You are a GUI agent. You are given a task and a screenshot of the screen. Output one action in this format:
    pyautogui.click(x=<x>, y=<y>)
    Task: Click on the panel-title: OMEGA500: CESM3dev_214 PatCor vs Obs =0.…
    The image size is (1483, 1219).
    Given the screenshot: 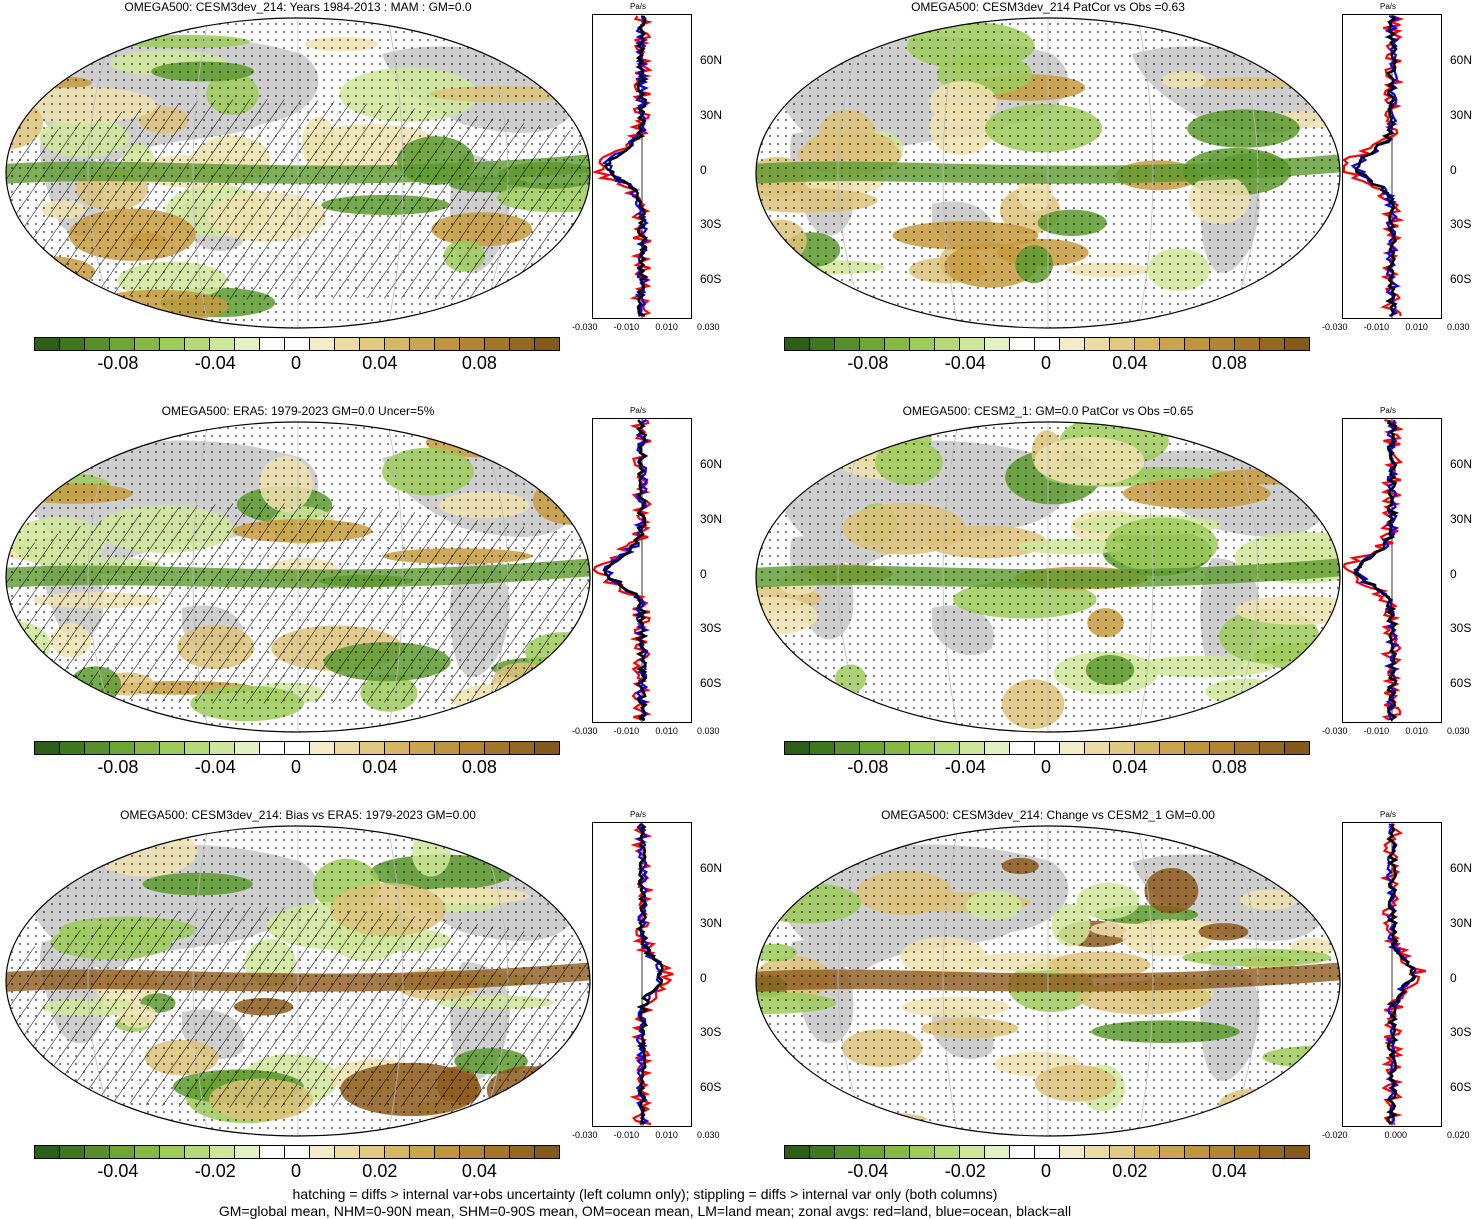 What is the action you would take?
    pyautogui.click(x=1048, y=7)
    